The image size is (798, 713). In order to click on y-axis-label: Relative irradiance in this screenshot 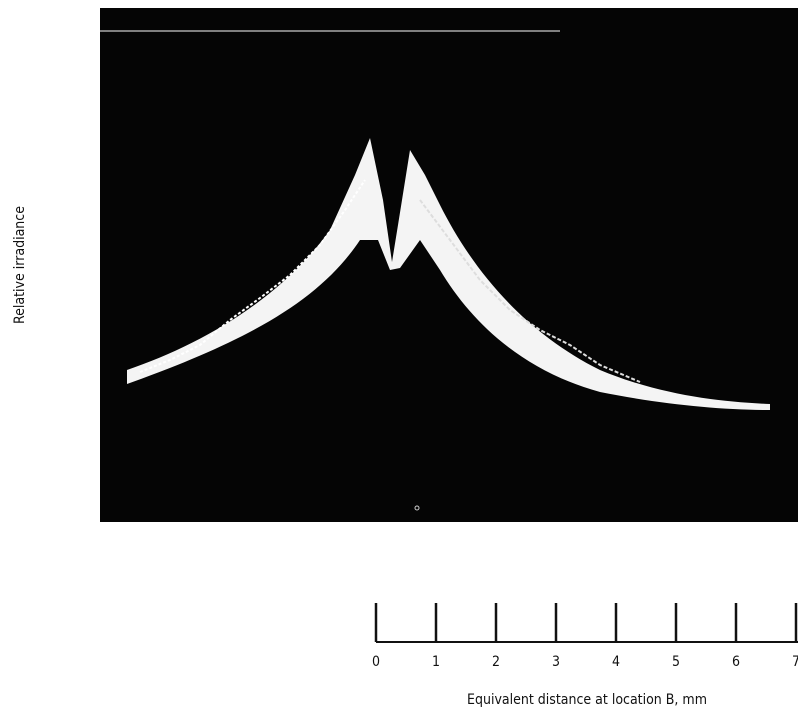, I will do `click(20, 265)`.